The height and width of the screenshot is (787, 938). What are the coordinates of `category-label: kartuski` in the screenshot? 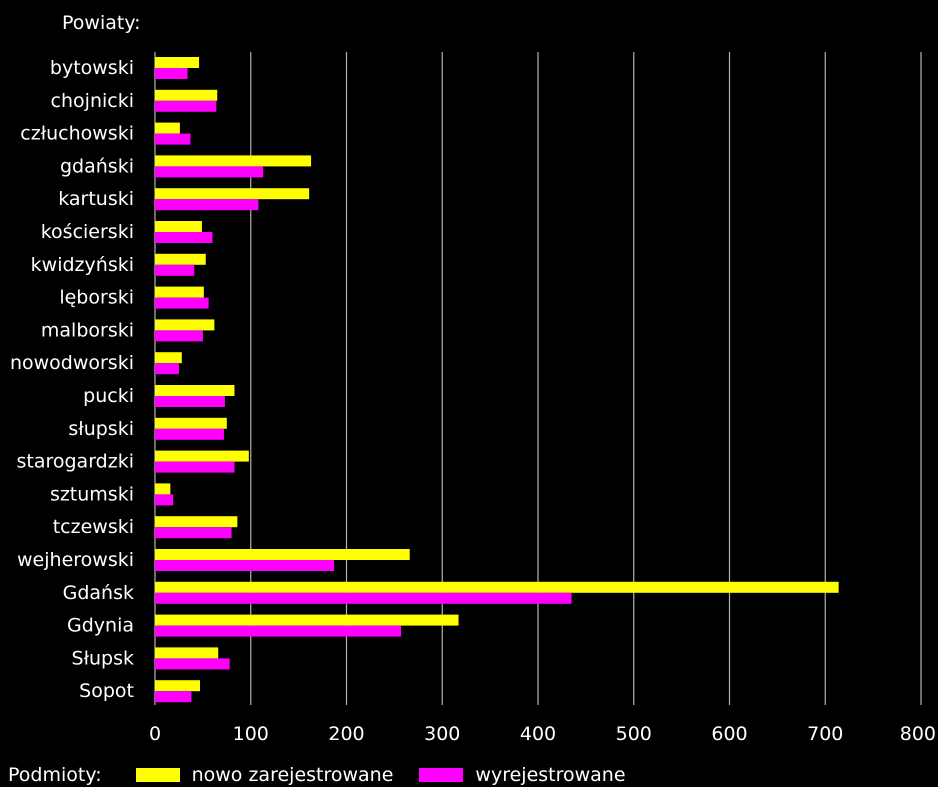 It's located at (96, 199).